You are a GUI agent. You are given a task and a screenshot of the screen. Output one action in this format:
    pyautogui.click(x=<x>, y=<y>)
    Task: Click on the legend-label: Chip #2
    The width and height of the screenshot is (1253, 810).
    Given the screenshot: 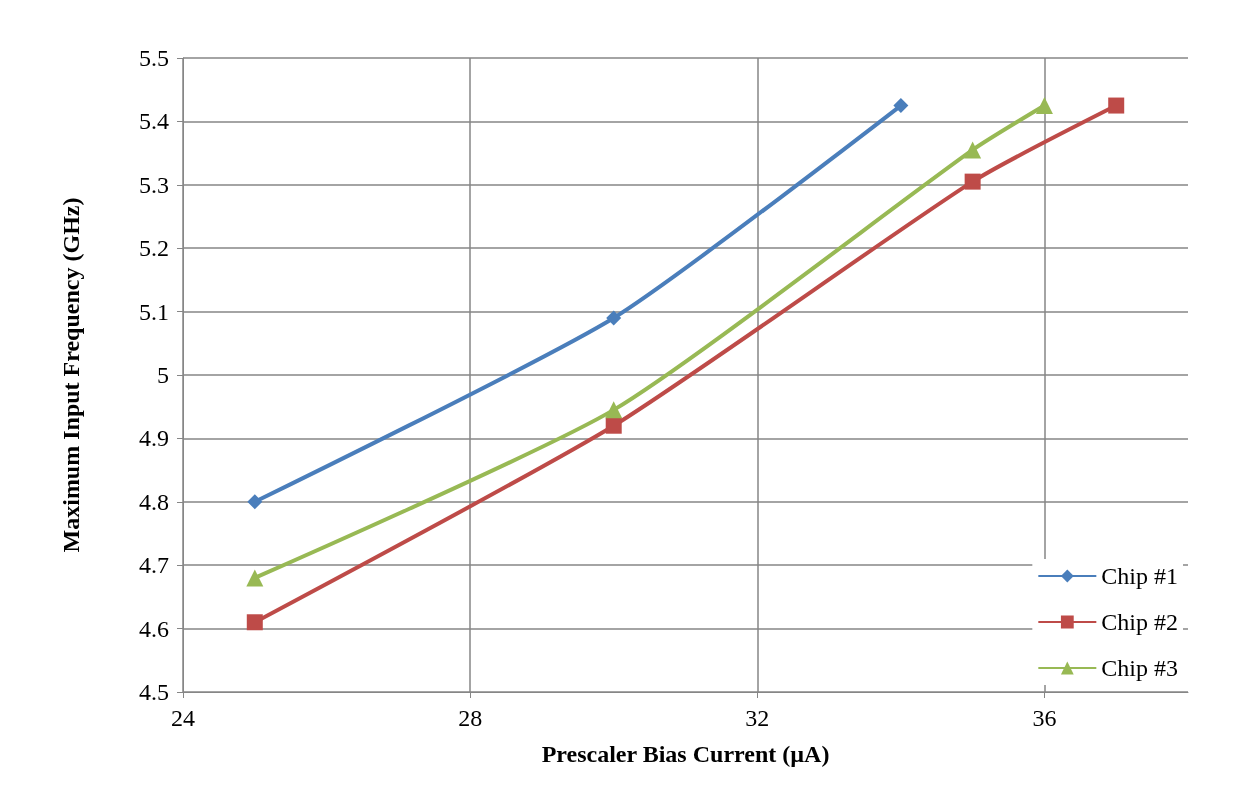 What is the action you would take?
    pyautogui.click(x=1140, y=622)
    